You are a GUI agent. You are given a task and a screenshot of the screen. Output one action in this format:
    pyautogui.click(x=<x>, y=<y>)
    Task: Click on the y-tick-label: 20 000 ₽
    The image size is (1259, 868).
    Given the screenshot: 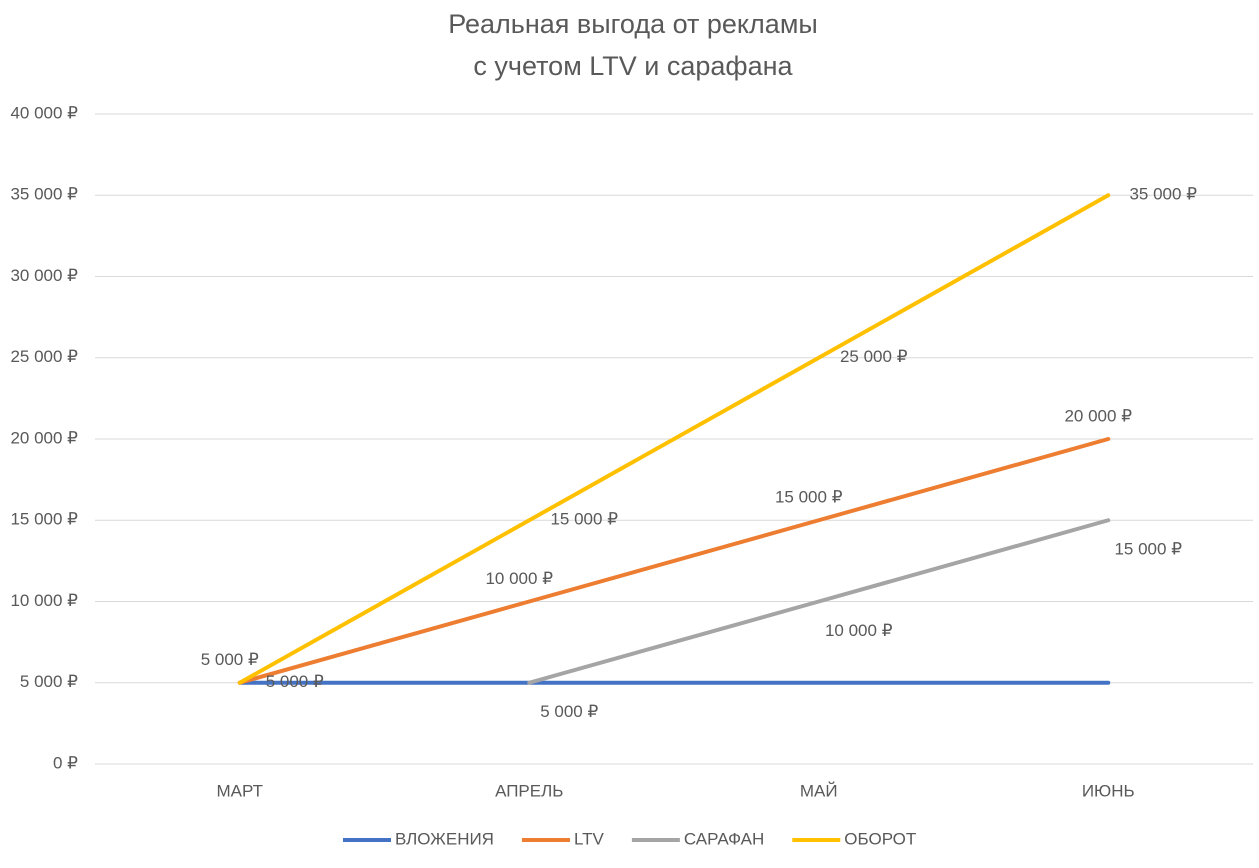 What is the action you would take?
    pyautogui.click(x=44, y=437)
    